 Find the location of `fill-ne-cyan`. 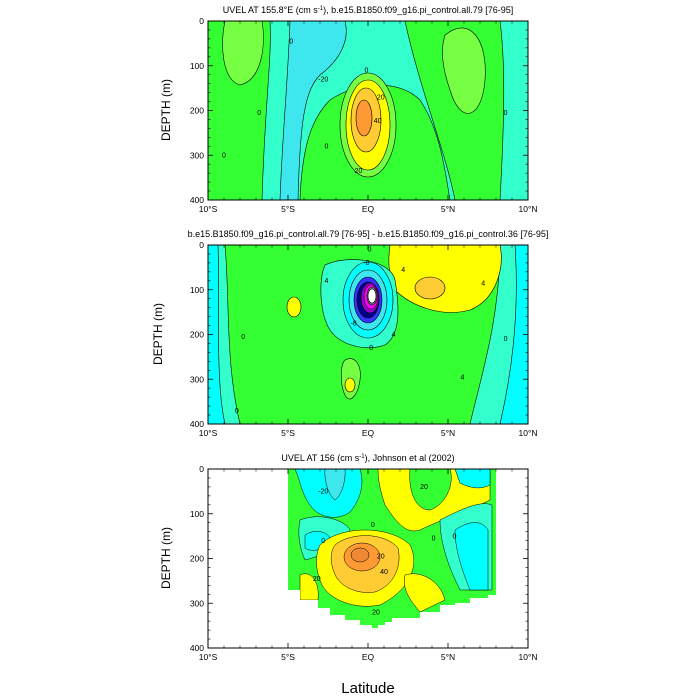

fill-ne-cyan is located at coordinates (472, 479).